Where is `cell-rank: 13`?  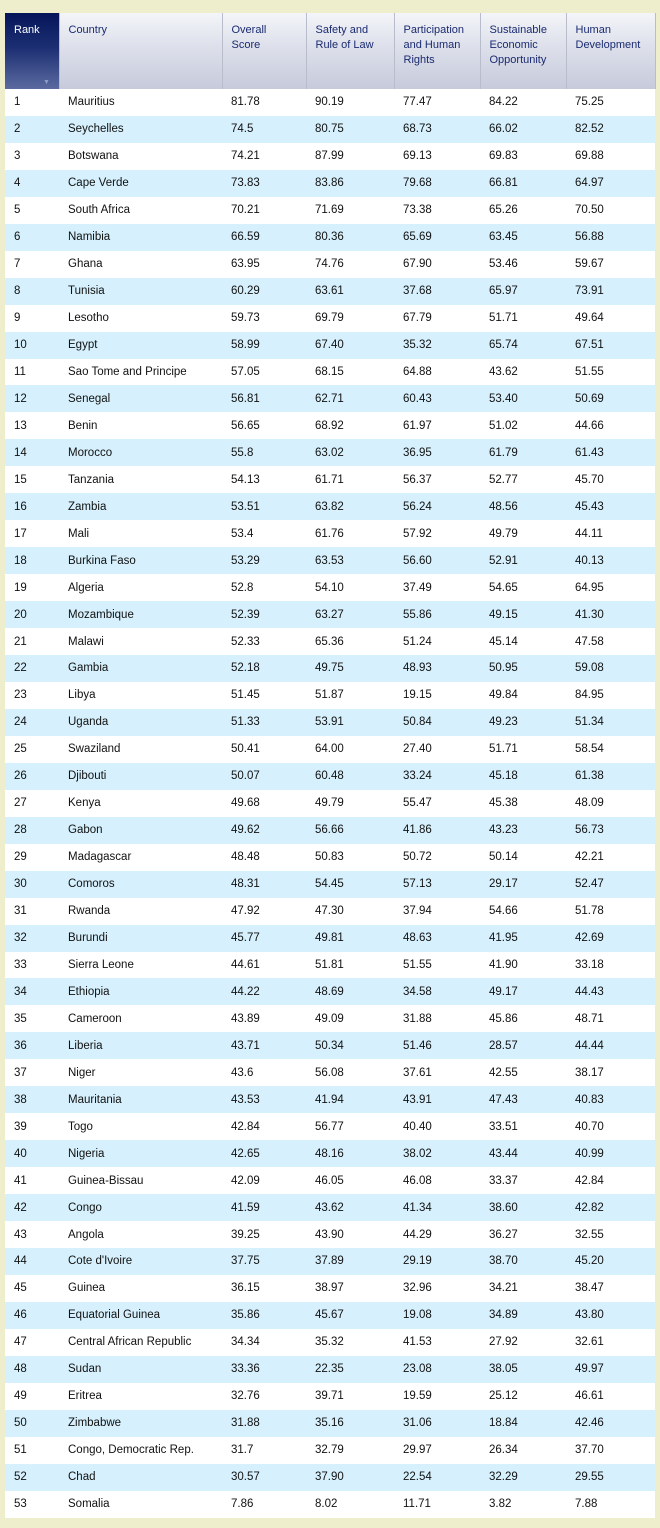
cell-rank: 13 is located at coordinates (32, 426).